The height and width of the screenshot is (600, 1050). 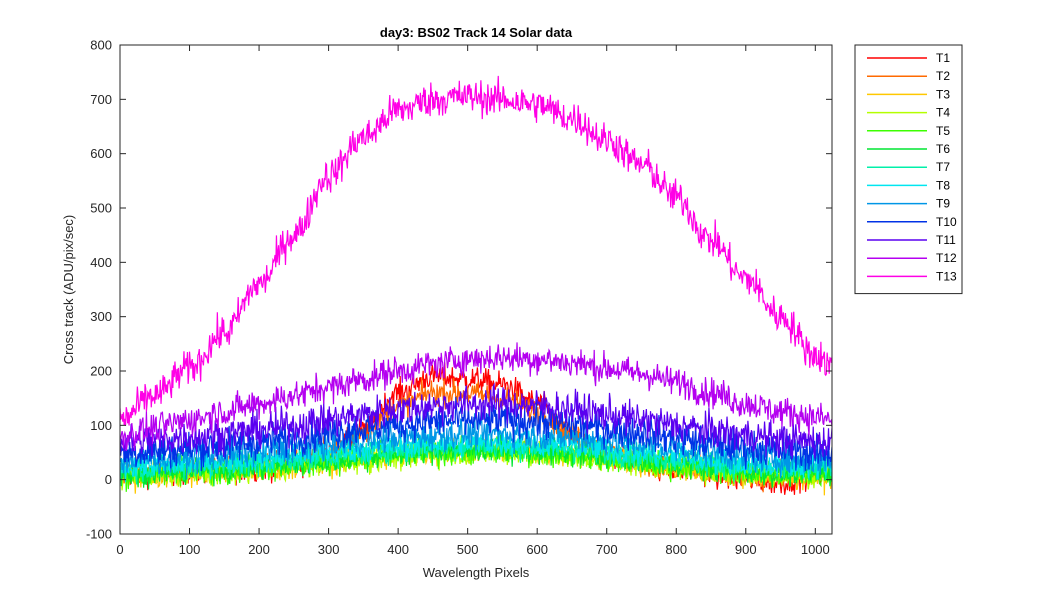 What do you see at coordinates (943, 113) in the screenshot?
I see `legend-label: T4` at bounding box center [943, 113].